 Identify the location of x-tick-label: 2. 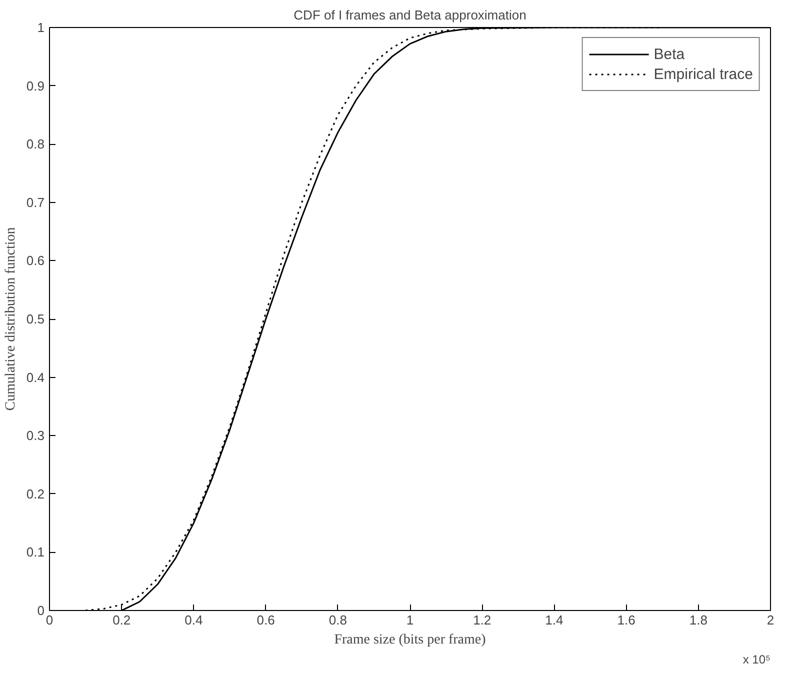
(770, 620).